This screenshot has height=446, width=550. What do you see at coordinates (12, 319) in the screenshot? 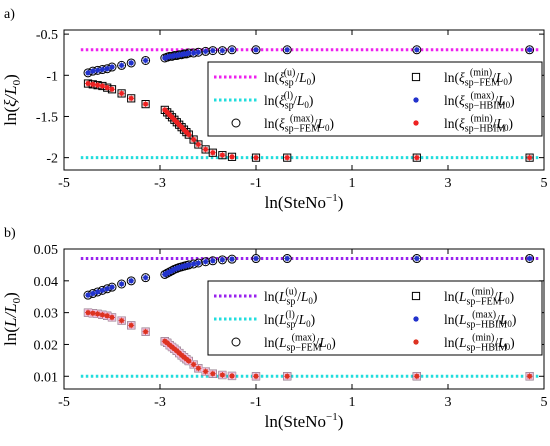
I see `y-axis-label: ln(L/L0)` at bounding box center [12, 319].